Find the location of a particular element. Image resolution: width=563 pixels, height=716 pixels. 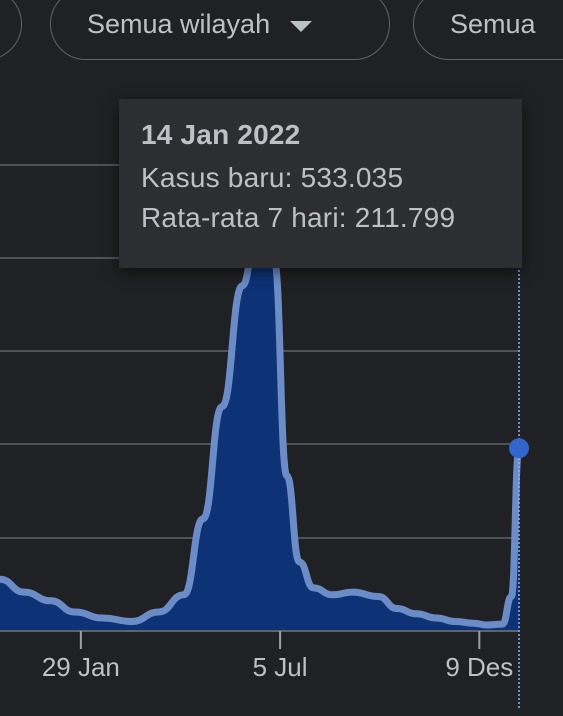

region-filter-dropdown: Semua wilayah is located at coordinates (220, 30).